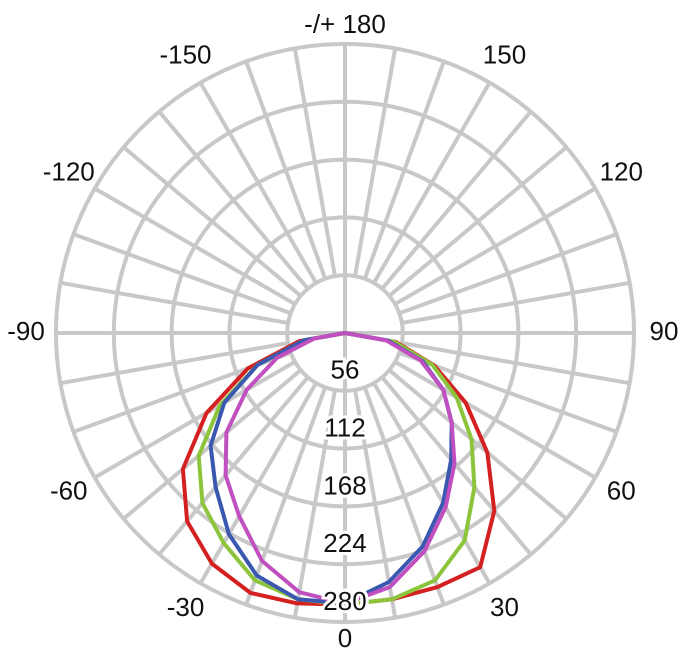 The height and width of the screenshot is (656, 680). What do you see at coordinates (344, 543) in the screenshot?
I see `r-tick-label: 224` at bounding box center [344, 543].